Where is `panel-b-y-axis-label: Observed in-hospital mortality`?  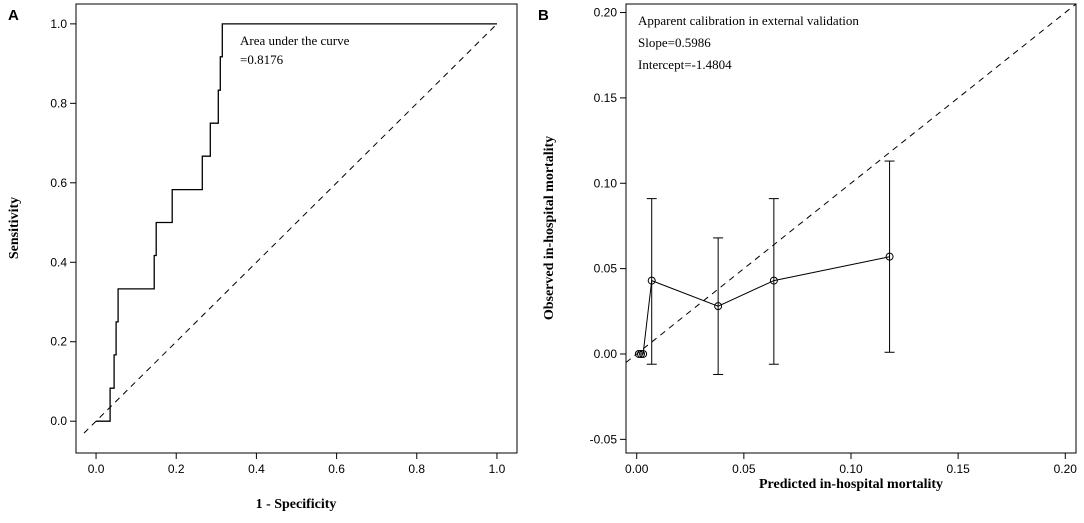 panel-b-y-axis-label: Observed in-hospital mortality is located at coordinates (549, 228).